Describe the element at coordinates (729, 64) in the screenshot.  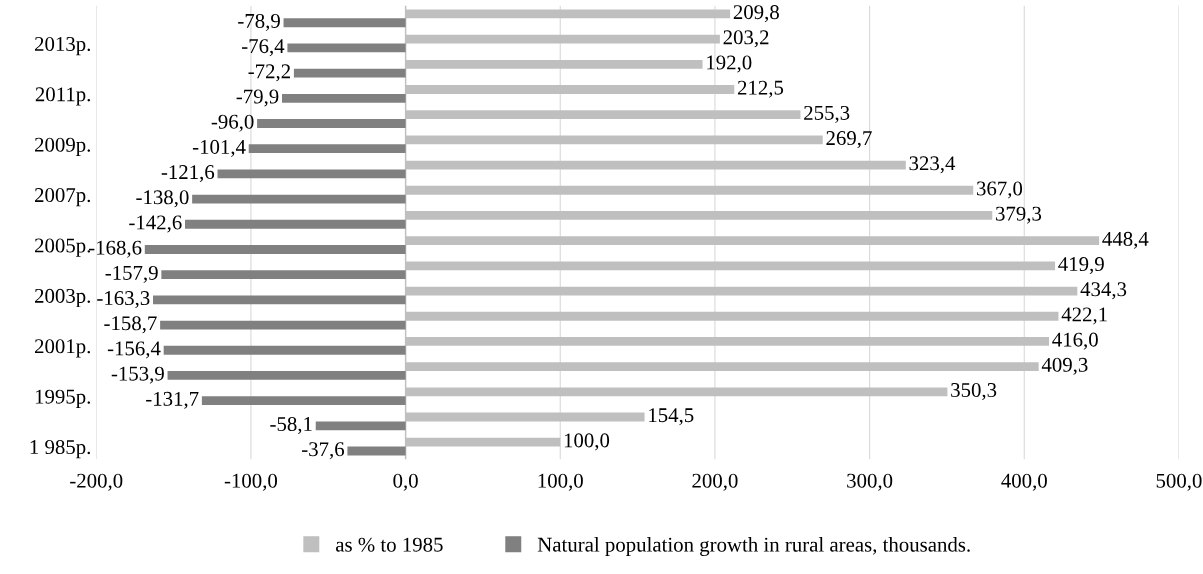
I see `data-label: 192,0` at that location.